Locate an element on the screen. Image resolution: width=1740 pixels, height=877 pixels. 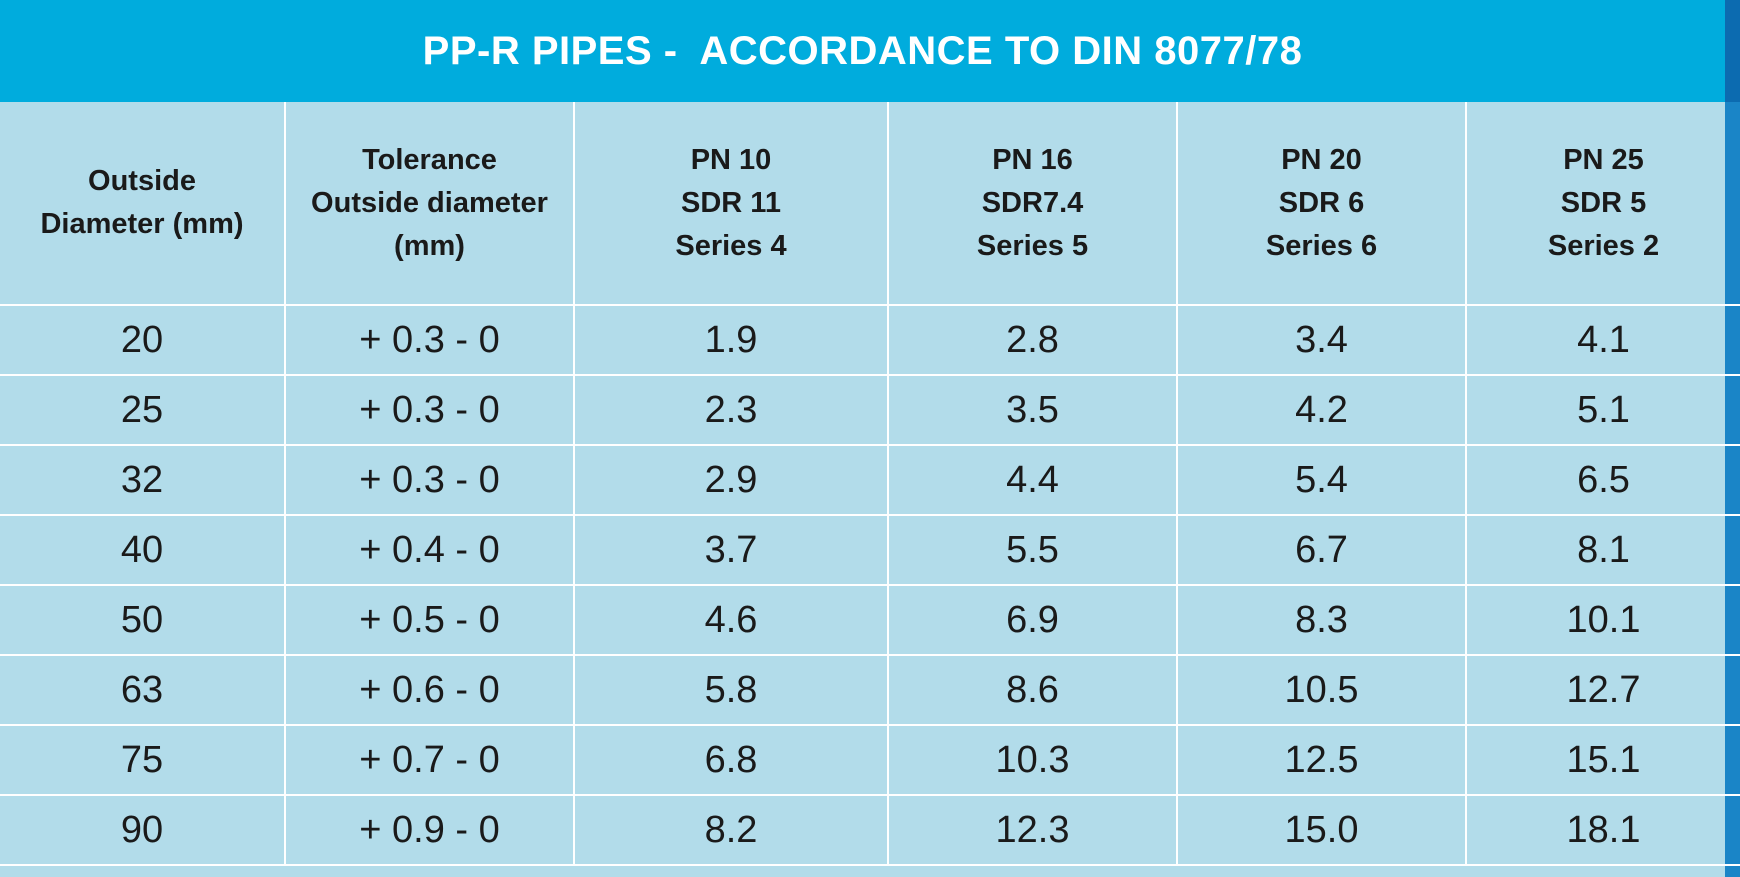
table-row: 25 + 0.3 - 0 2.3 3.5 4.2 5.1 is located at coordinates (870, 410).